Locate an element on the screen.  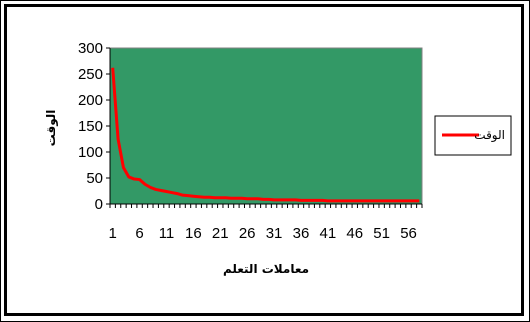
y-tick-label: 250 is located at coordinates (90, 74).